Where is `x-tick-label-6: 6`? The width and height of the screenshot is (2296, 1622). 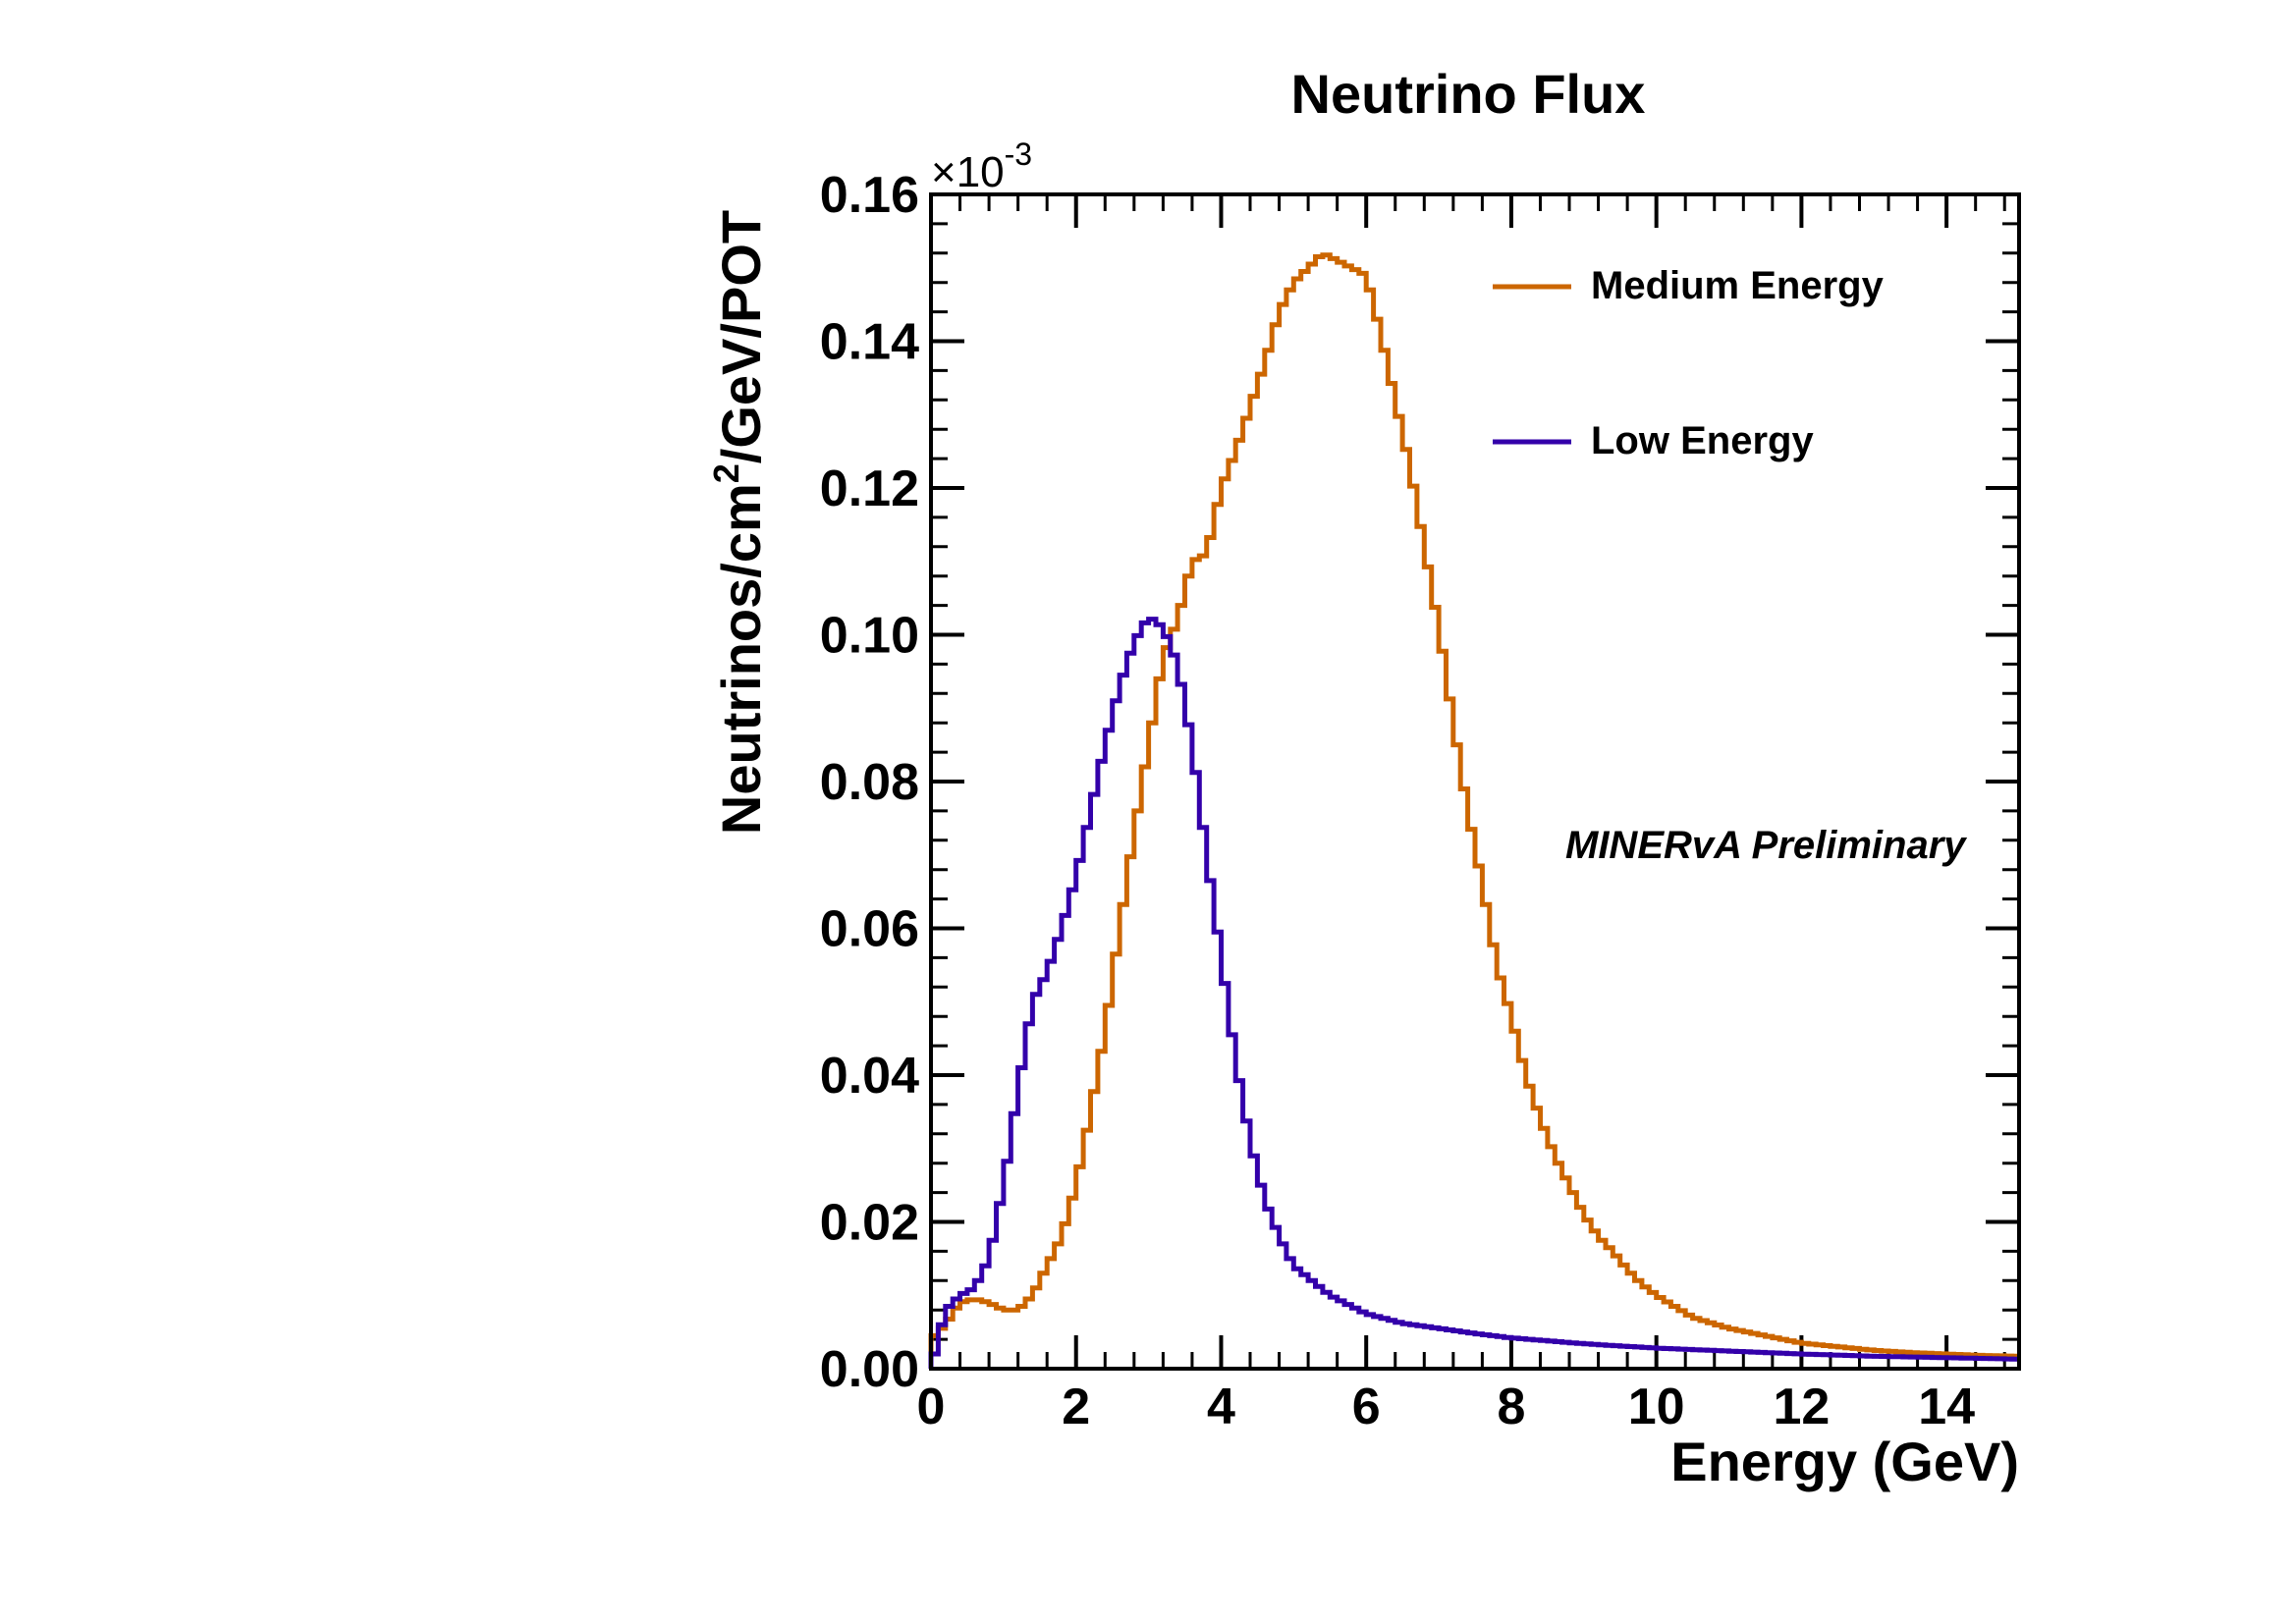
x-tick-label-6: 6 is located at coordinates (1366, 1407).